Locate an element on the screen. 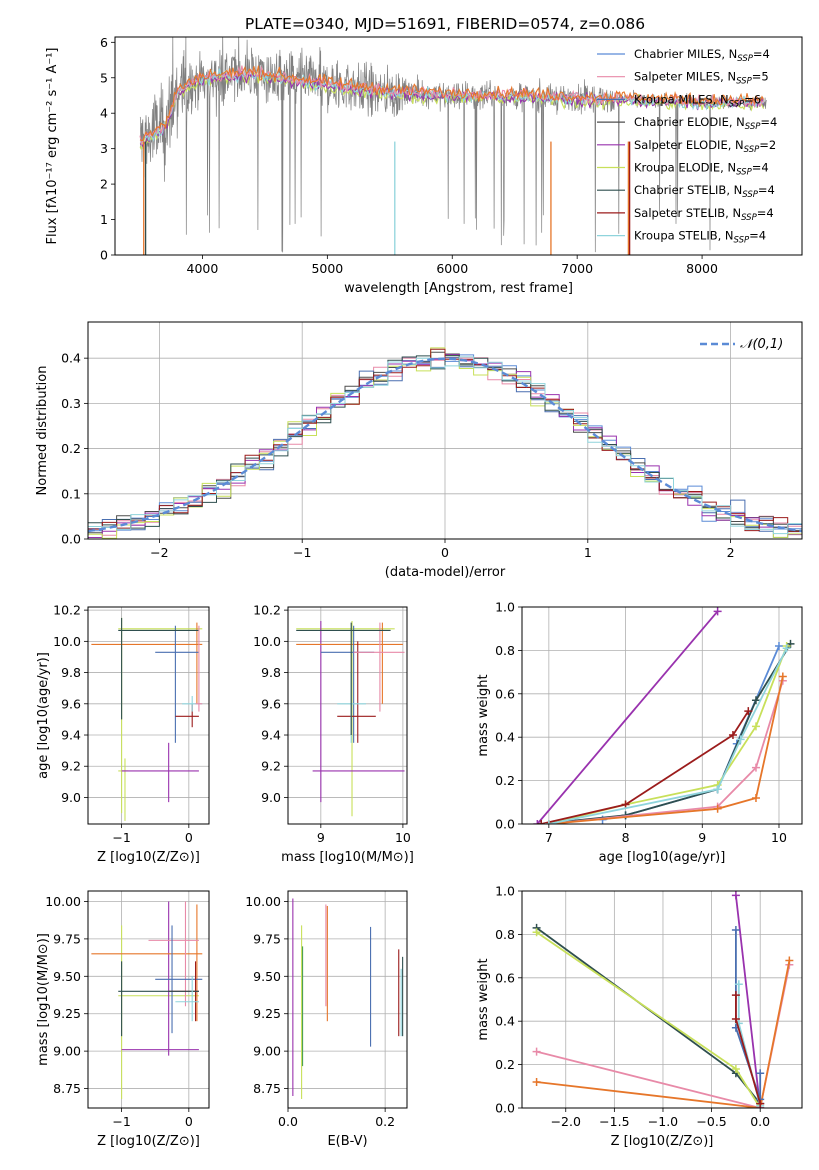  mass_weight_vs_z-xtick-label: −1.0 is located at coordinates (663, 1121).